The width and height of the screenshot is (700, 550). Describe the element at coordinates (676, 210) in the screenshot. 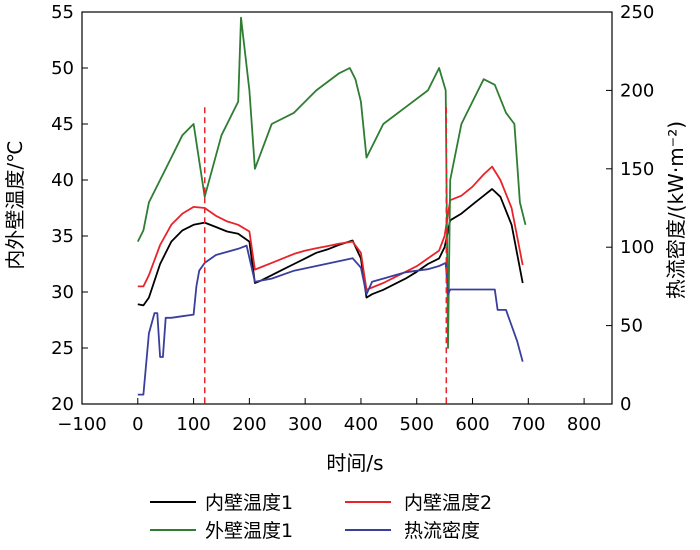

I see `right-y-axis-label: 热流密度/(kW·m⁻²)` at that location.